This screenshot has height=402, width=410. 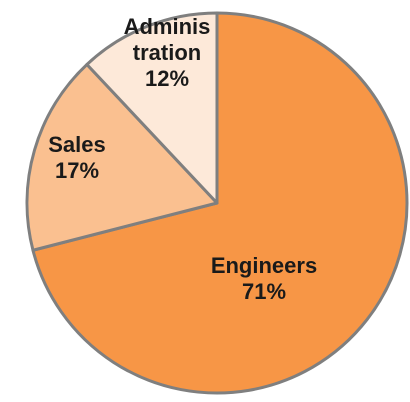 What do you see at coordinates (77, 170) in the screenshot?
I see `pie-slice-label-line: 17%` at bounding box center [77, 170].